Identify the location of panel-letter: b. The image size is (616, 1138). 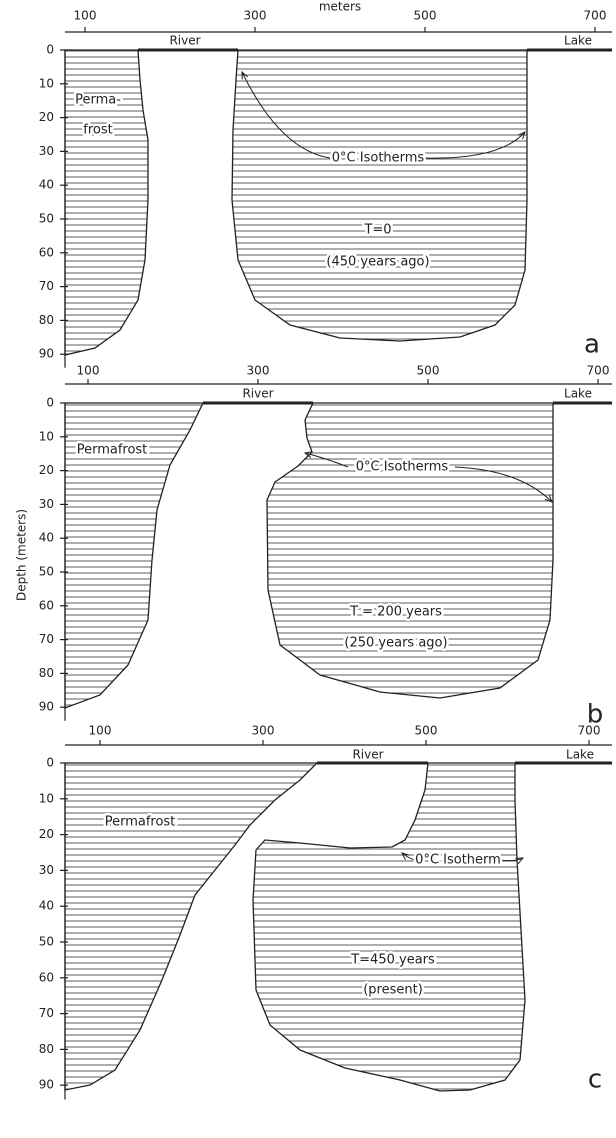
(595, 715).